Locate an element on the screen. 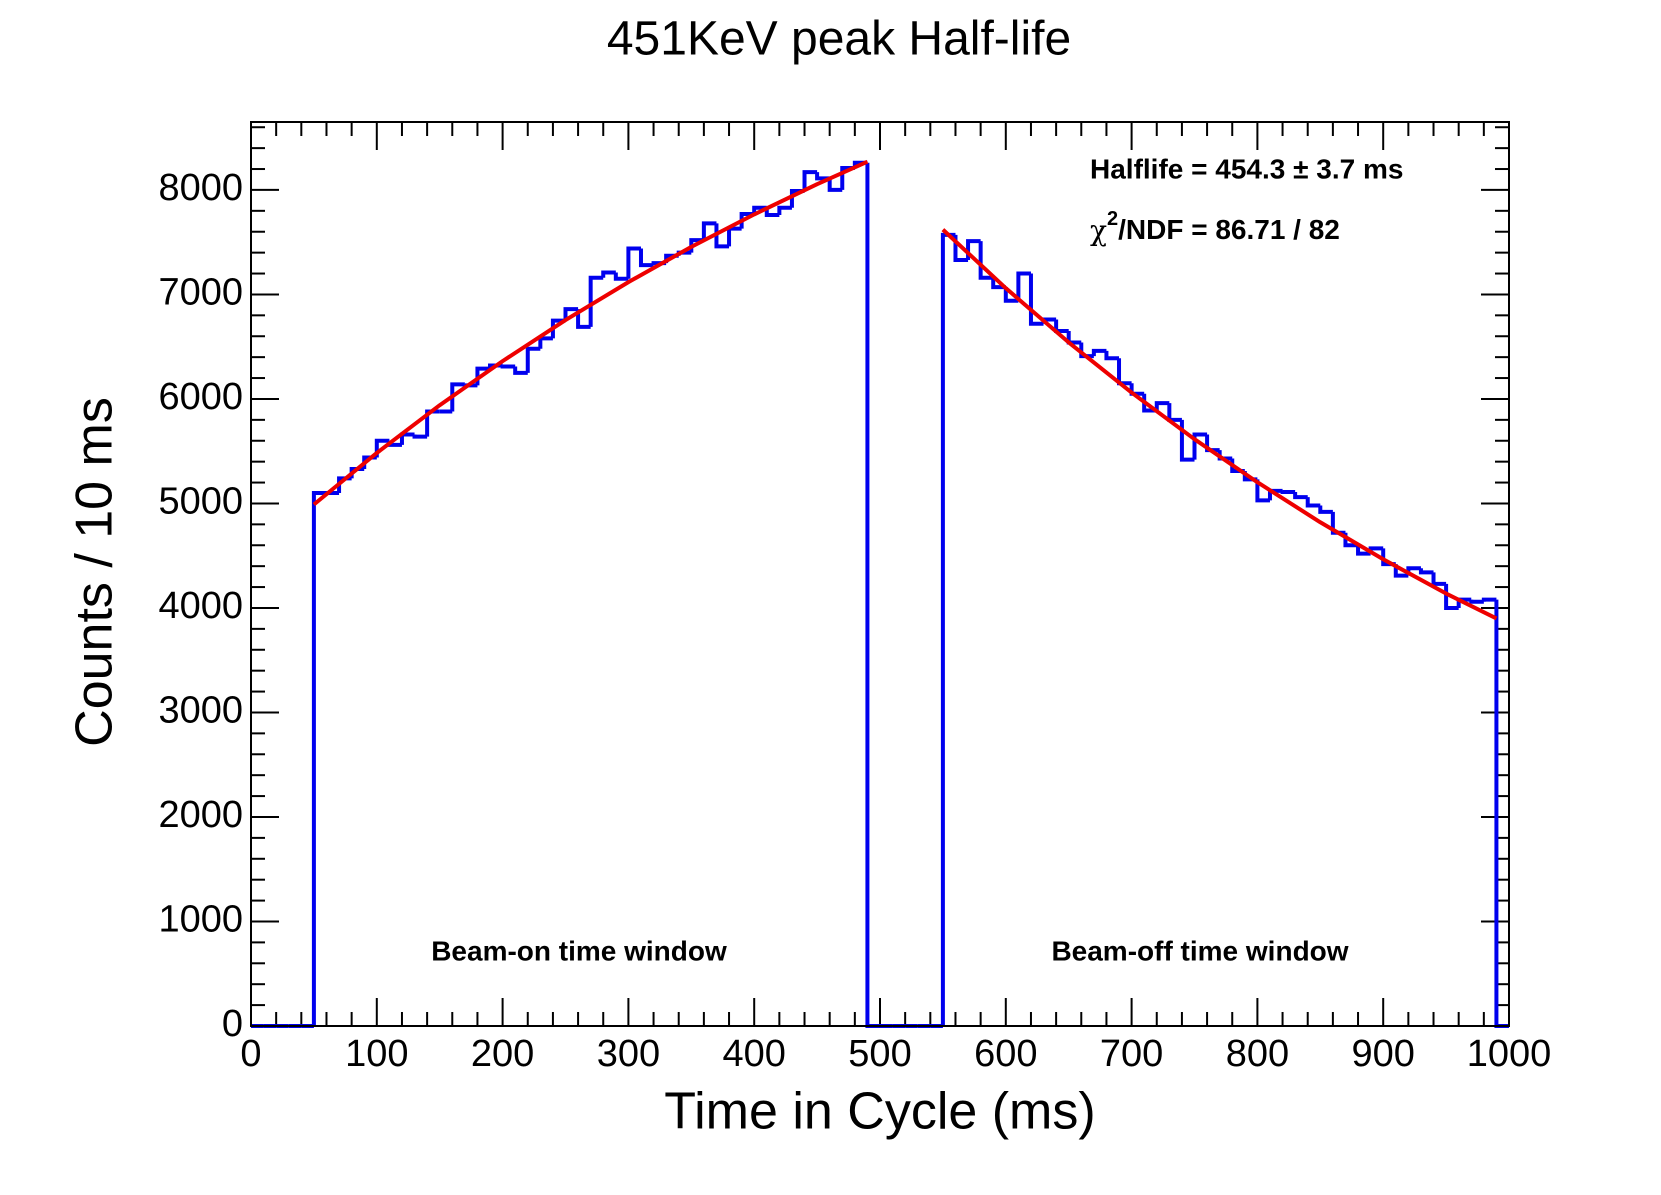 Image resolution: width=1661 pixels, height=1195 pixels. halflife-annotation: Halflife = 454.3 ± 3.7 ms is located at coordinates (1246, 168).